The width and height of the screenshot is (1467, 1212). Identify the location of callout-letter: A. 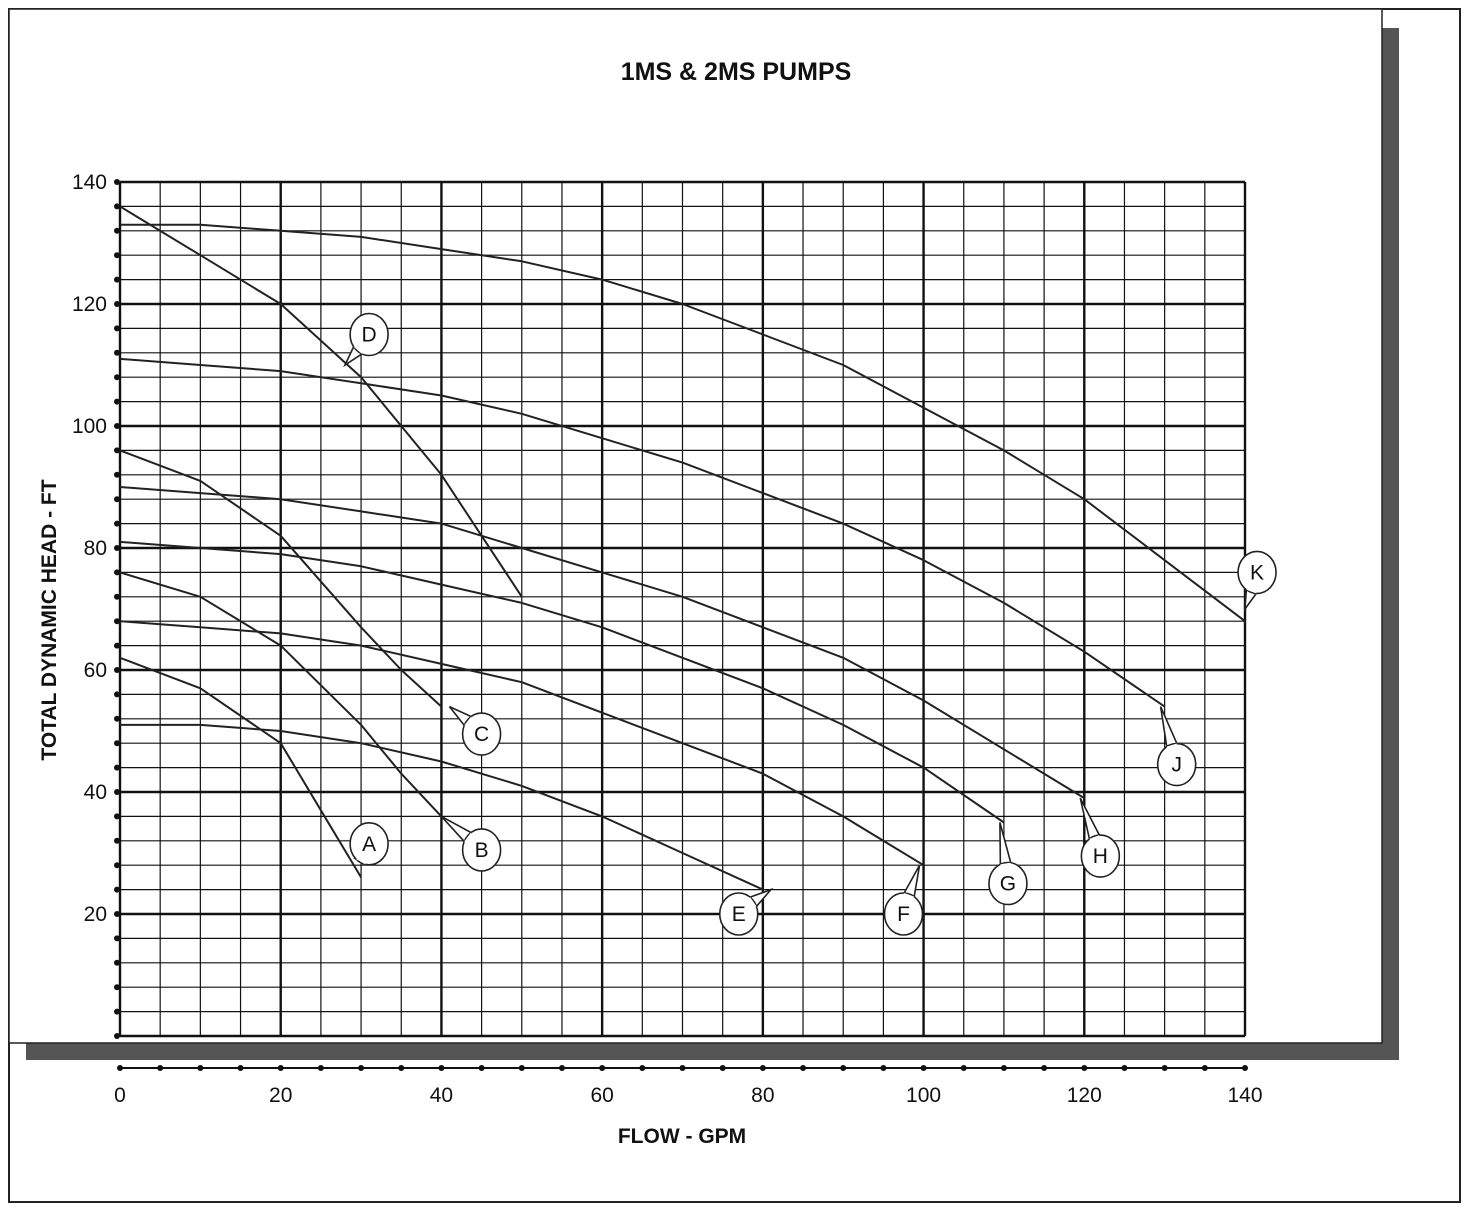
(369, 844).